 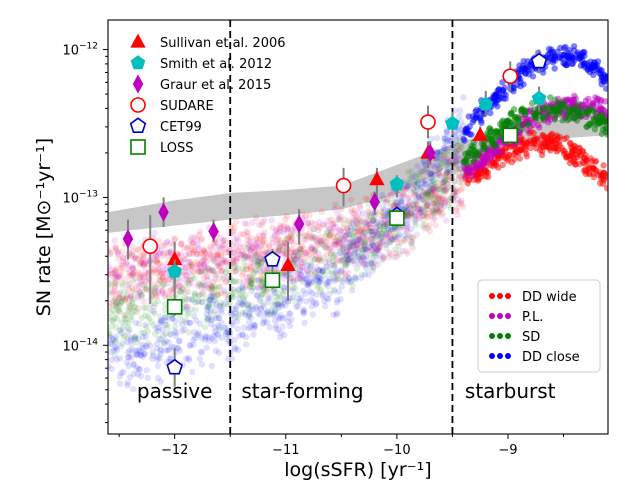 I want to click on obs-point-graur-et-al-2015, so click(x=374, y=202).